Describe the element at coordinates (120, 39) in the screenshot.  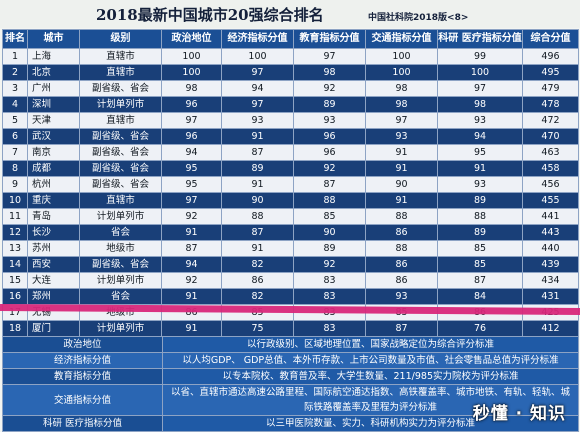
I see `column-header: 级别` at that location.